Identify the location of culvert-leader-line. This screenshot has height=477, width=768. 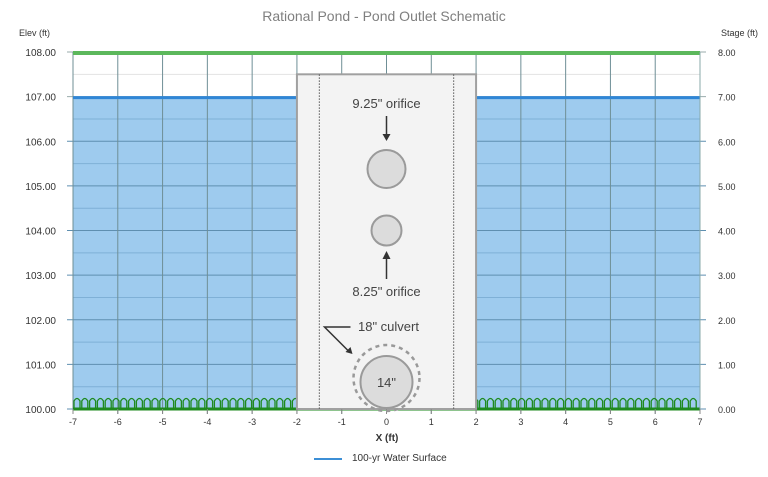
(336, 339).